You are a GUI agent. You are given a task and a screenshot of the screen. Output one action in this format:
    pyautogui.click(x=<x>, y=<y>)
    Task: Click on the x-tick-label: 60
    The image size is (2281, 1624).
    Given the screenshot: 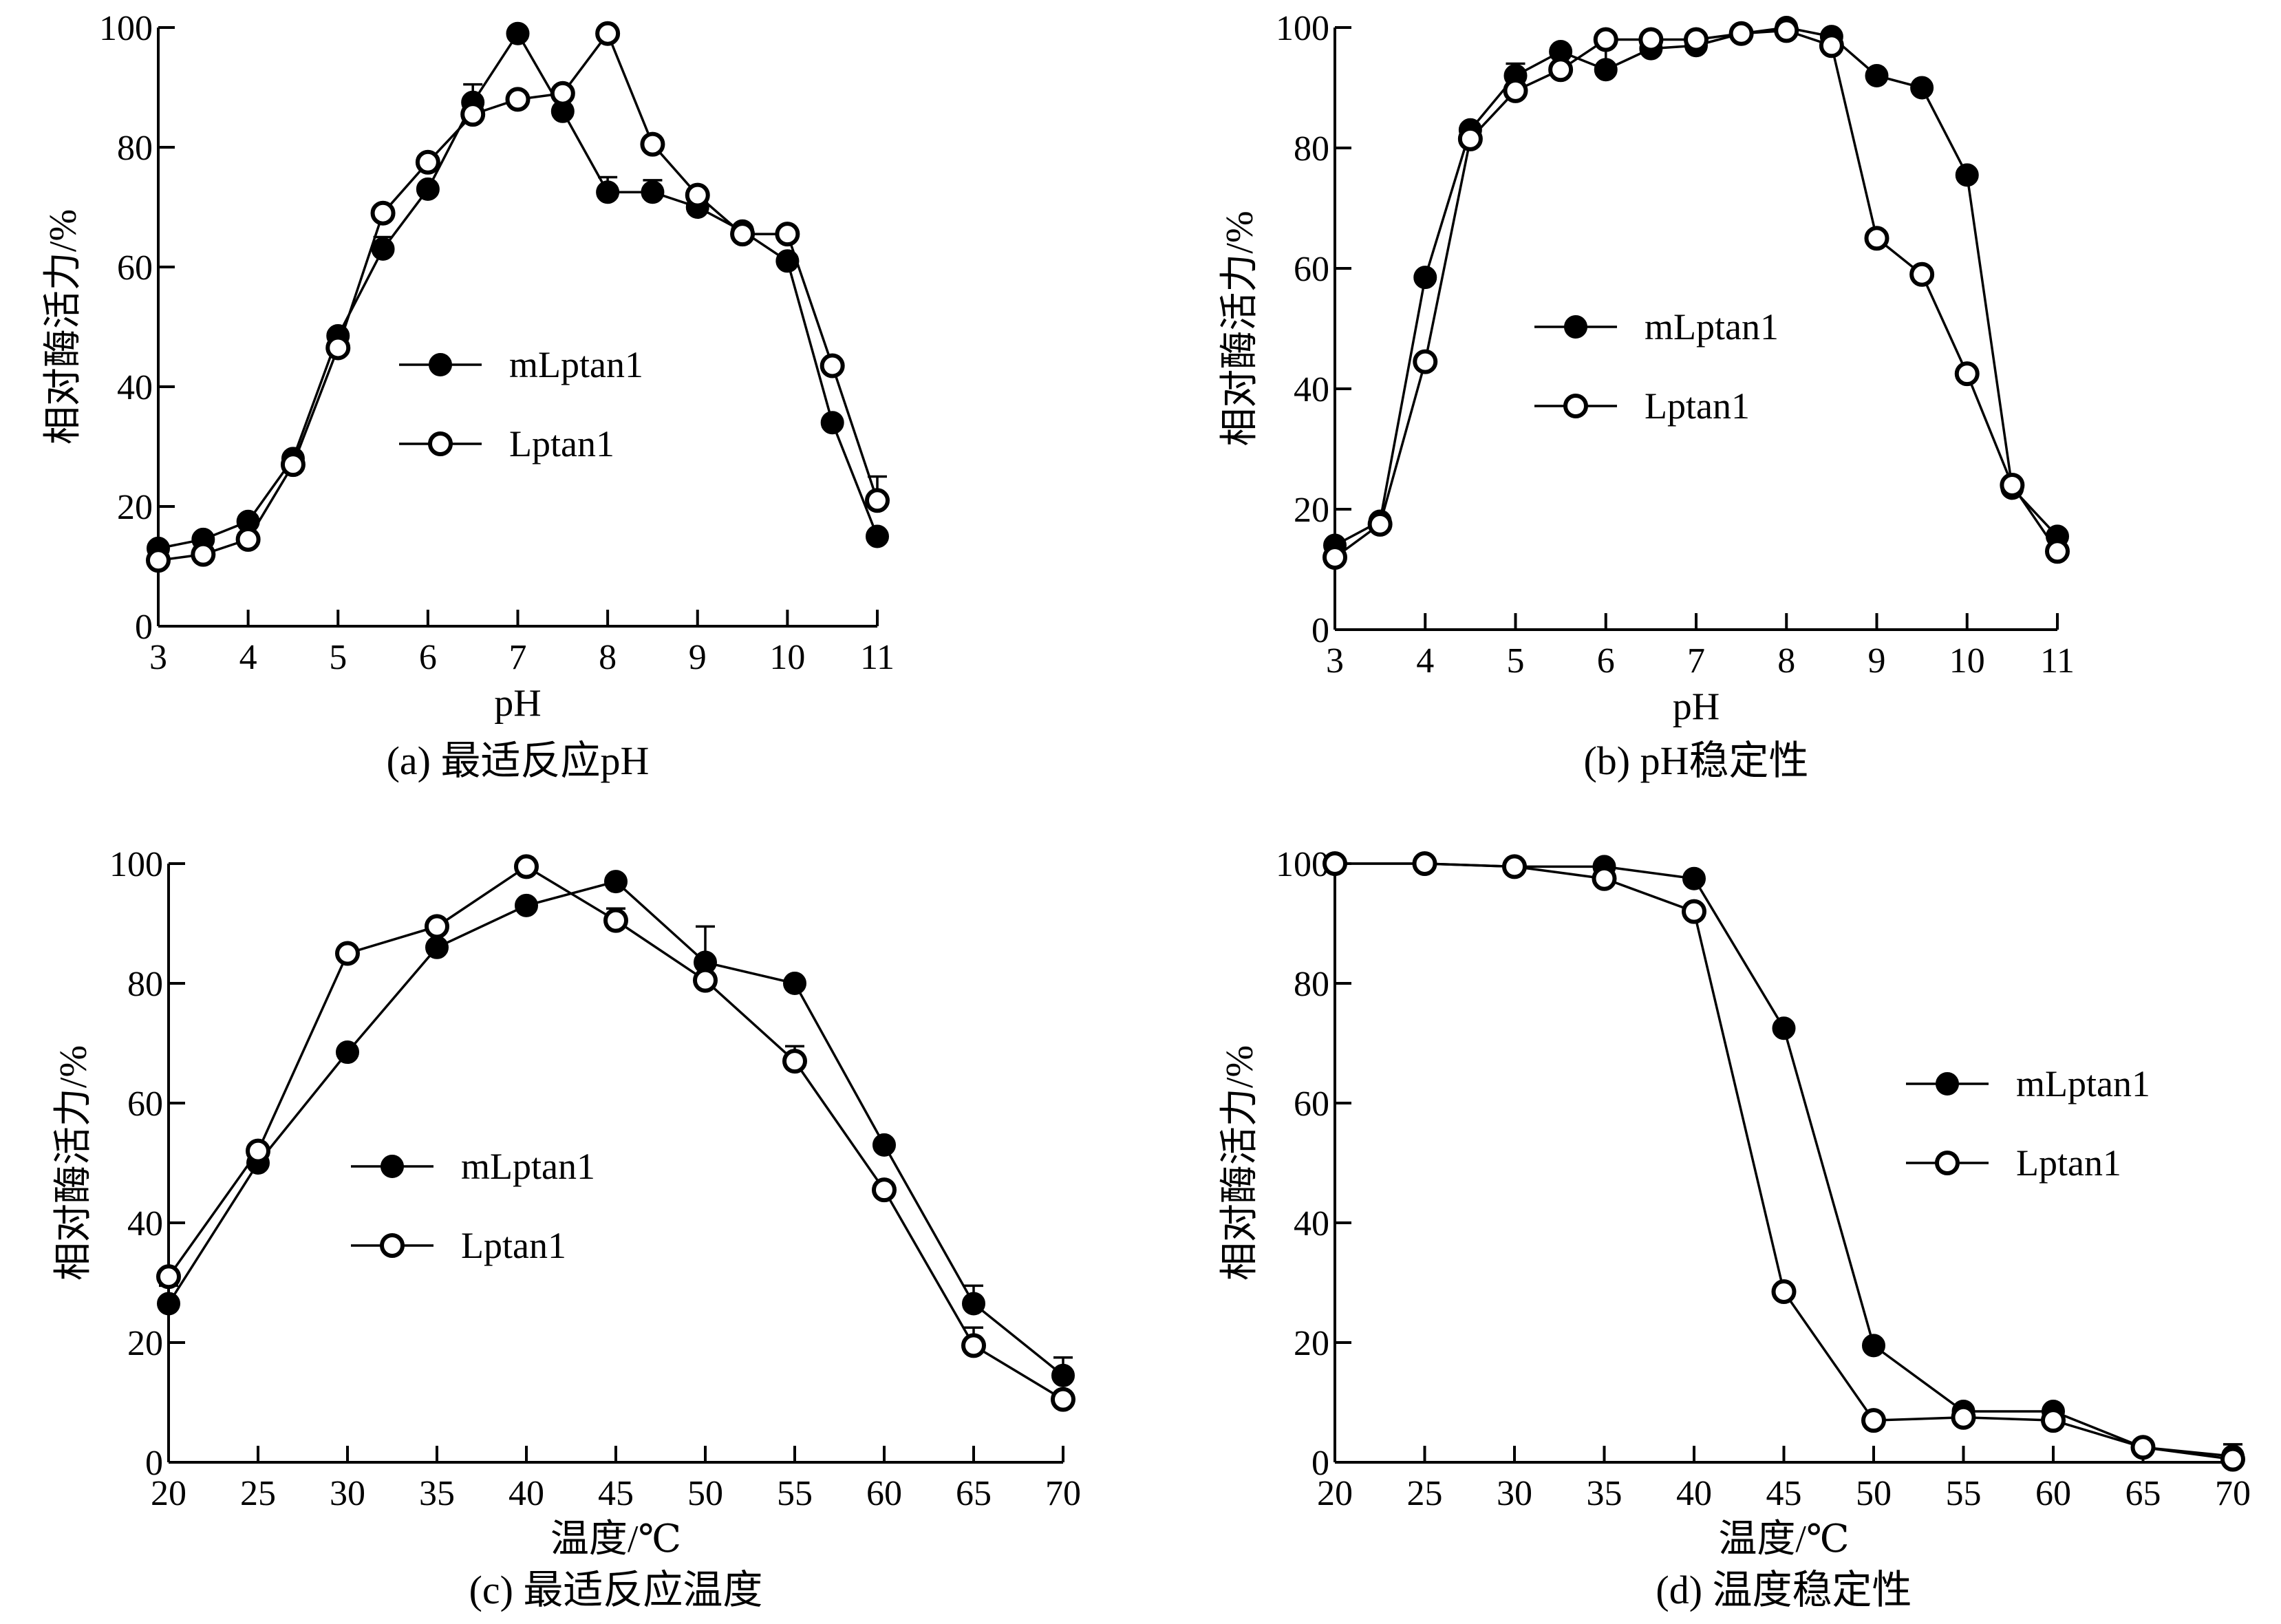 What is the action you would take?
    pyautogui.click(x=884, y=1493)
    